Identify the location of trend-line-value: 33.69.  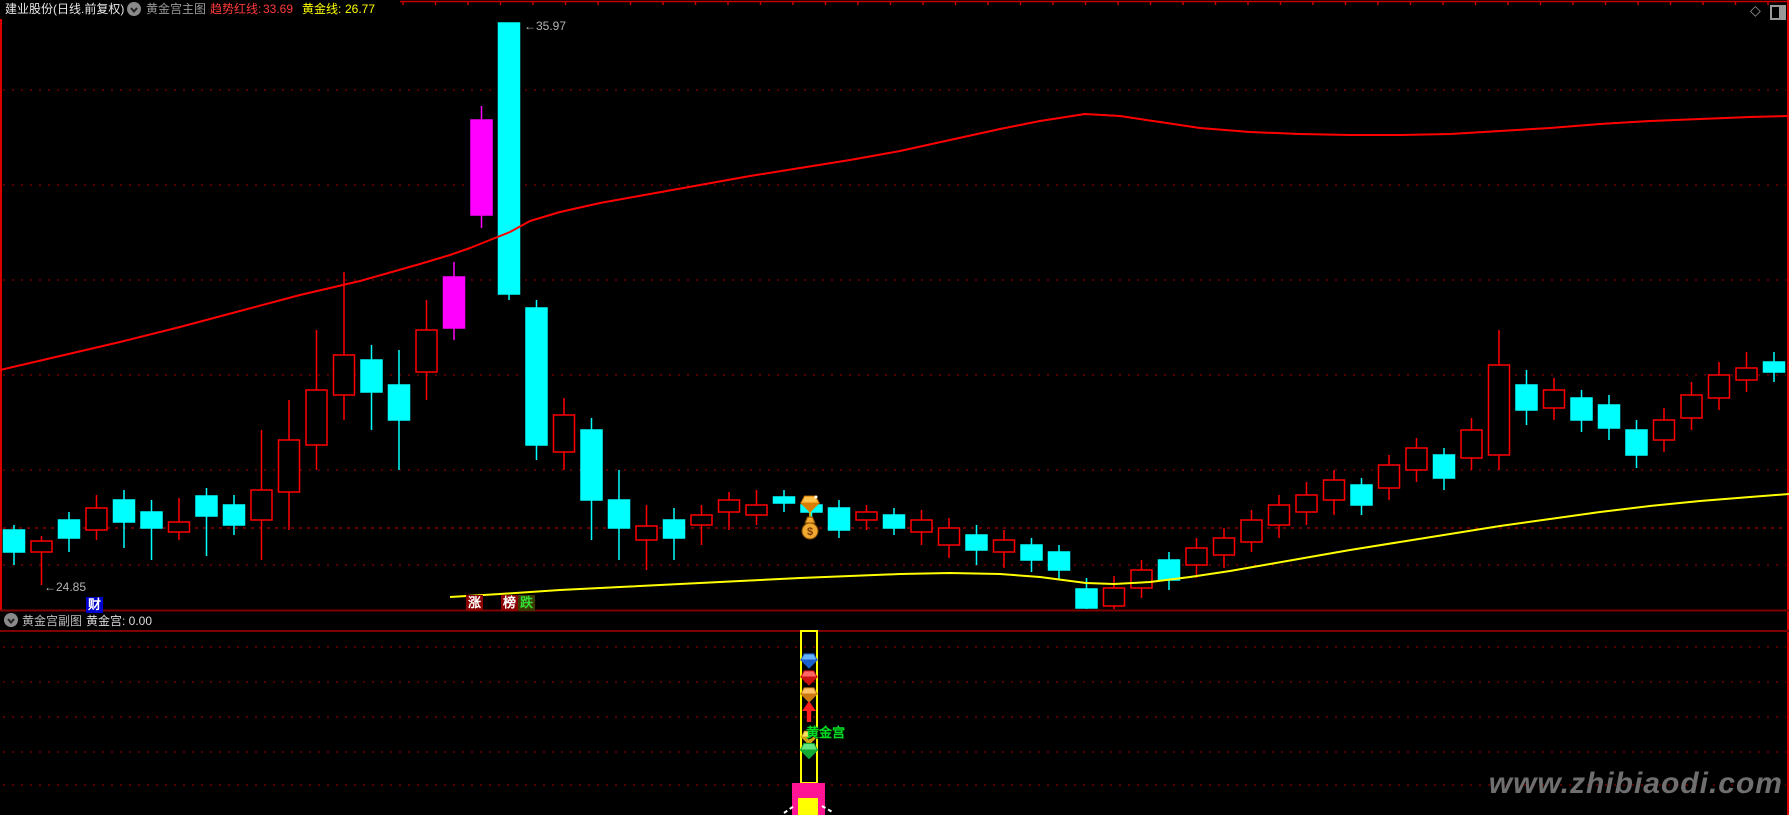
(278, 9).